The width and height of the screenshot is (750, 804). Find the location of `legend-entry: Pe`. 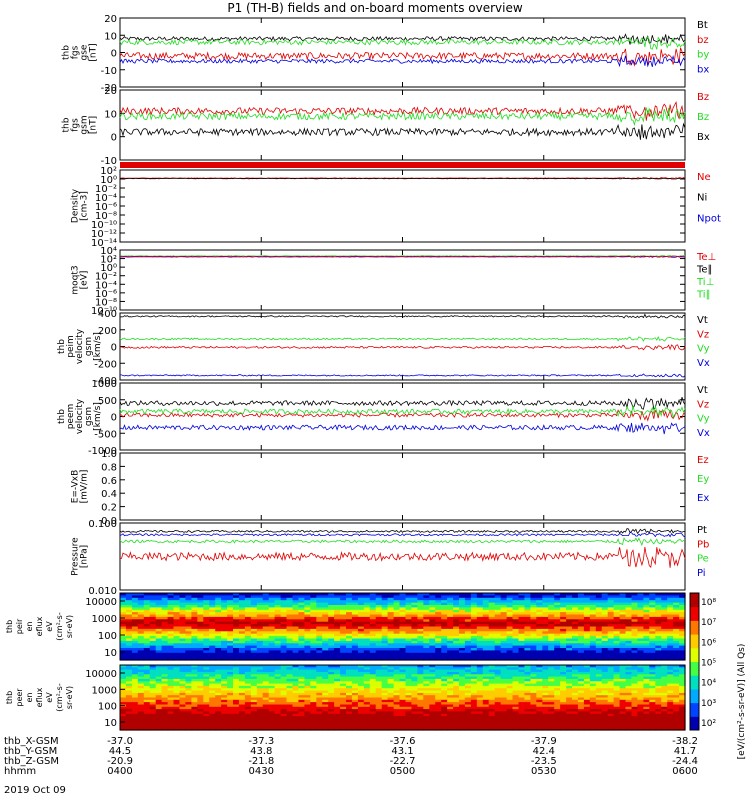

legend-entry: Pe is located at coordinates (703, 559).